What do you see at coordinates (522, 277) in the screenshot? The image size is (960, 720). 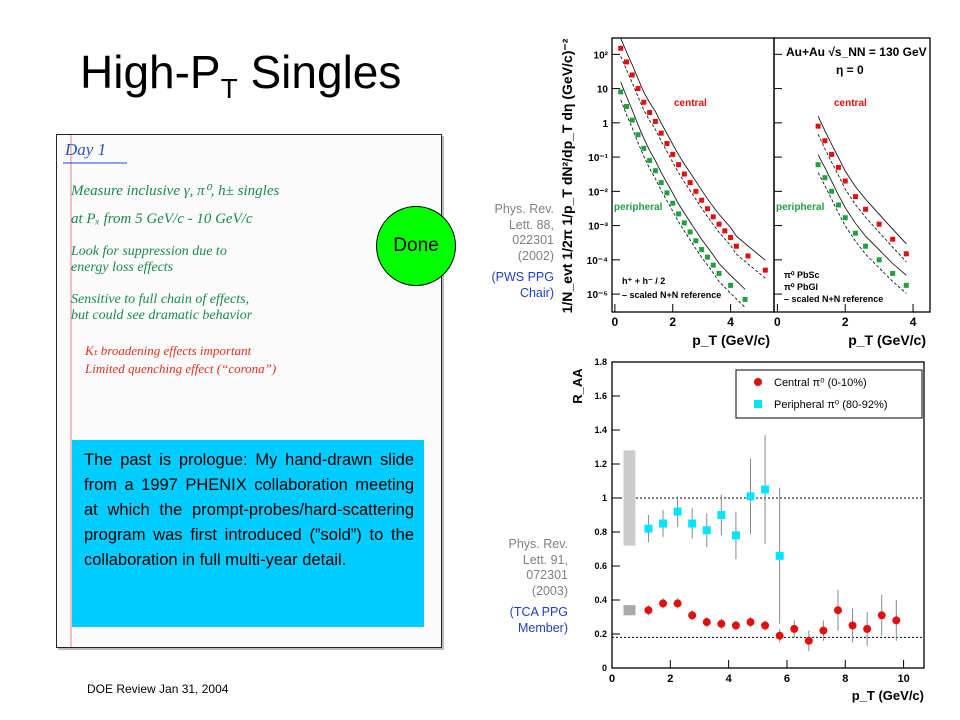 I see `ref-top-role: (PWS PPG` at bounding box center [522, 277].